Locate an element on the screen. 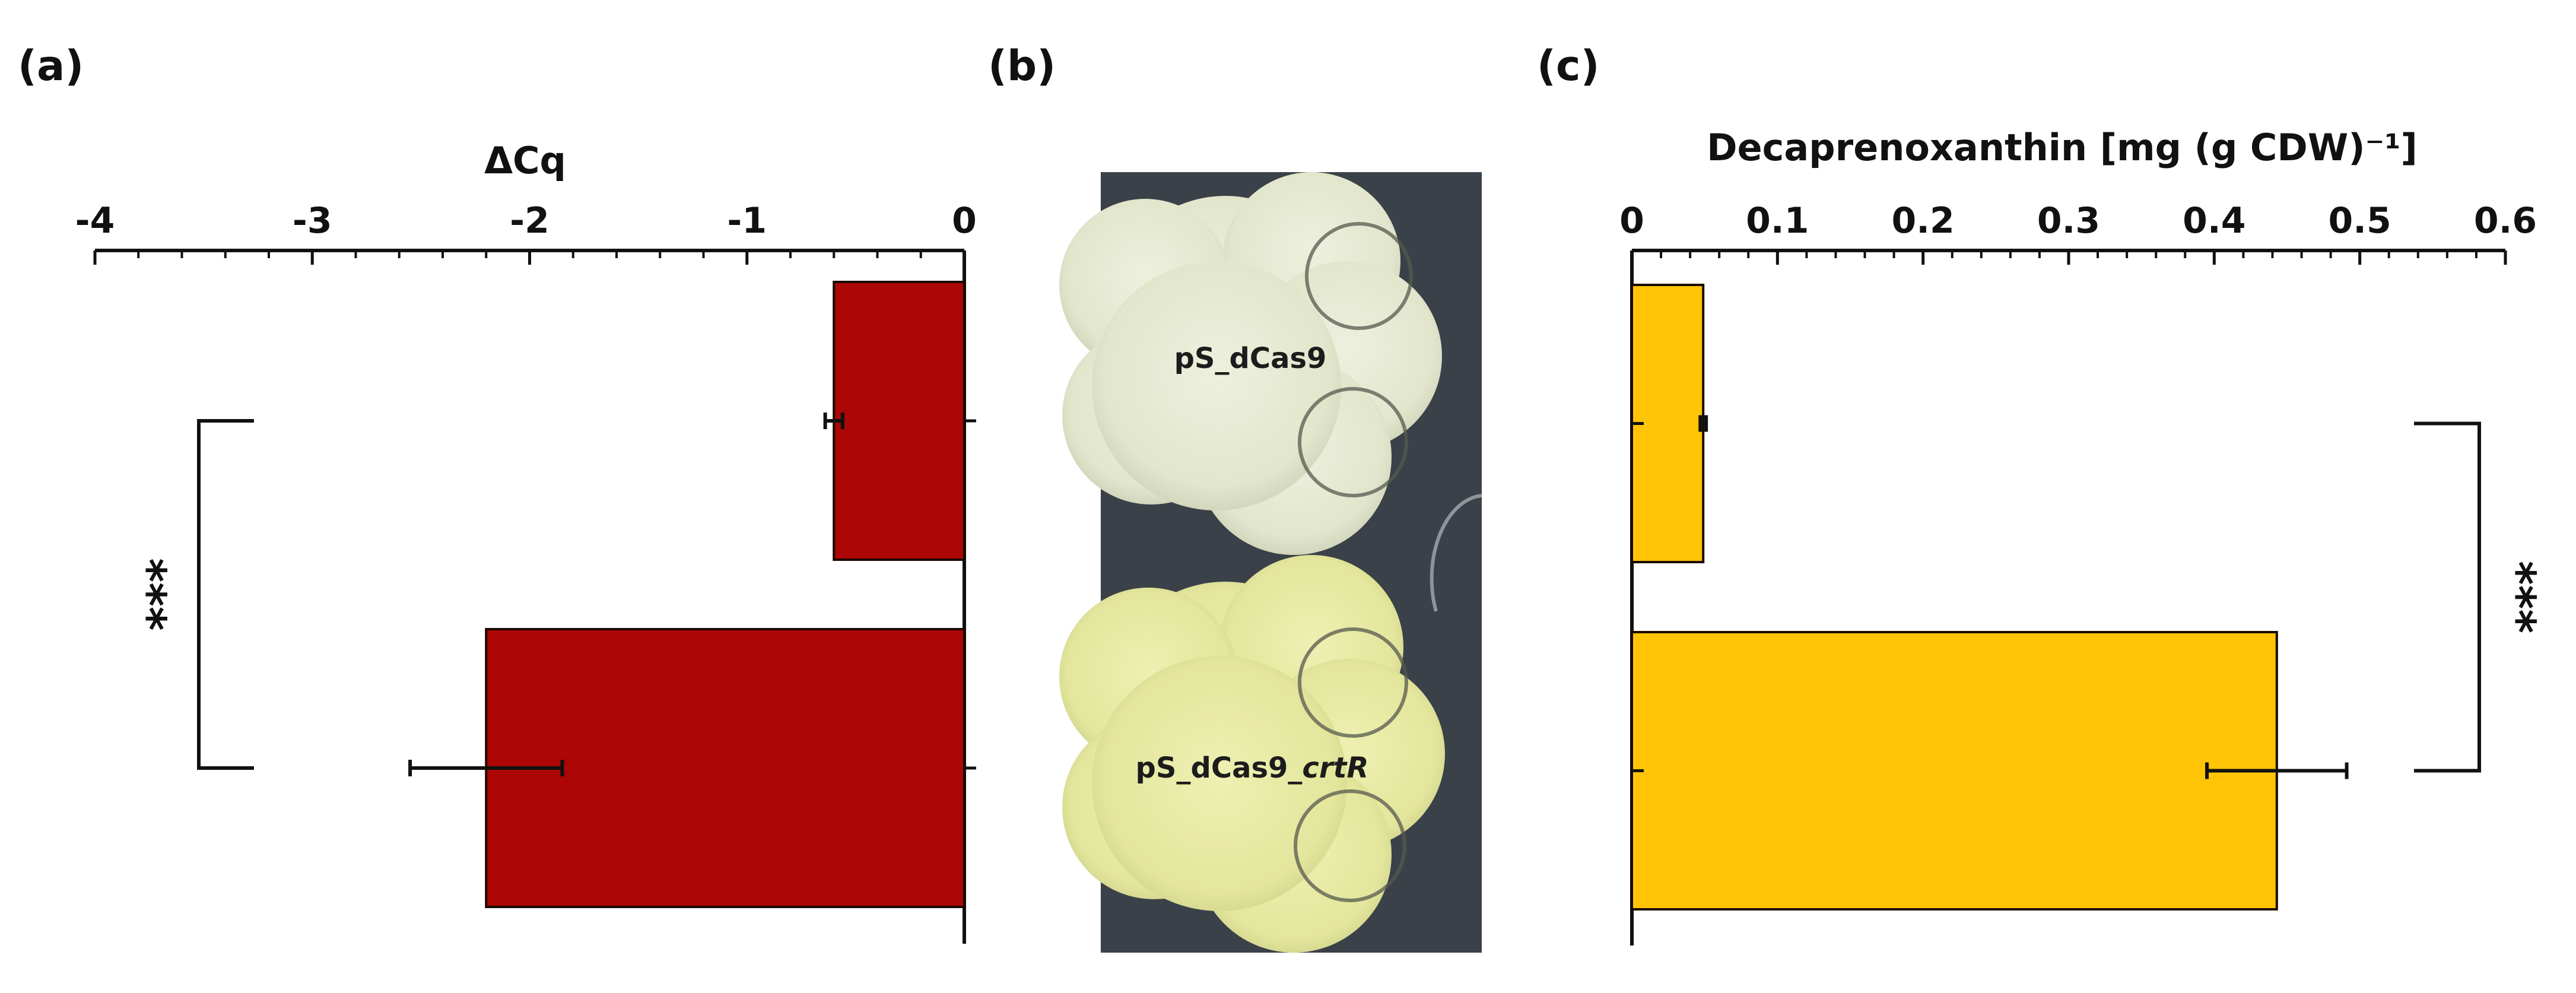  plate-label-bottom: pS_dCas9_crtR is located at coordinates (1252, 768).